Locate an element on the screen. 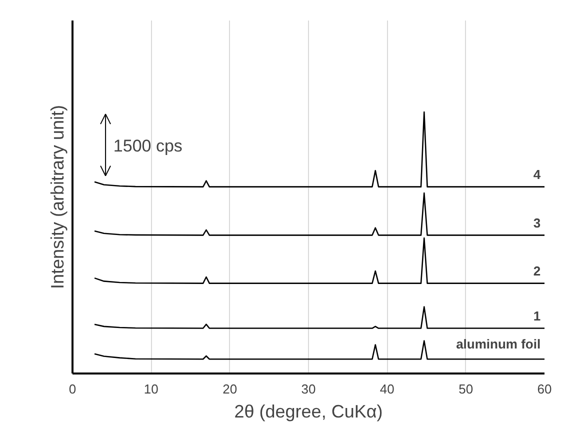 The width and height of the screenshot is (578, 433). x-tick-label: 30 is located at coordinates (308, 389).